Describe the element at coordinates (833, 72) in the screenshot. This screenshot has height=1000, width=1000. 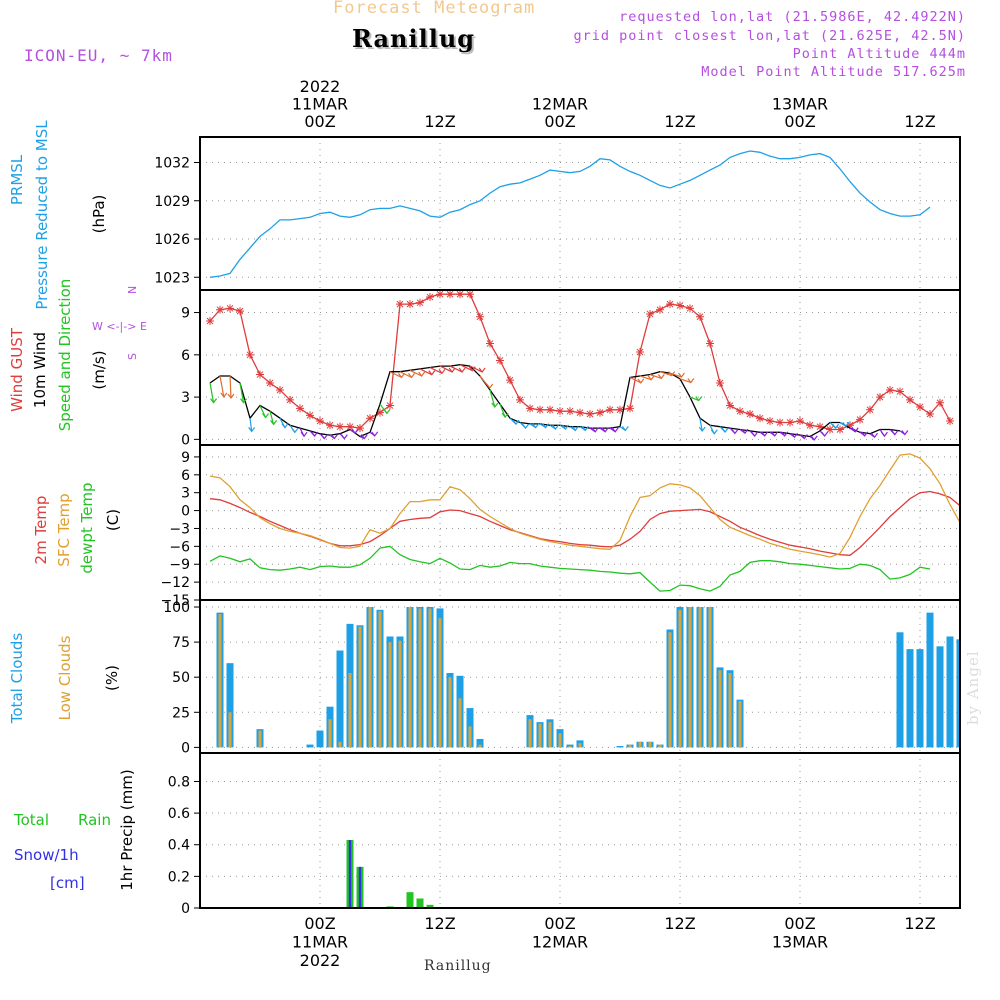
I see `model-altitude: Model Point Altitude 517.625m` at that location.